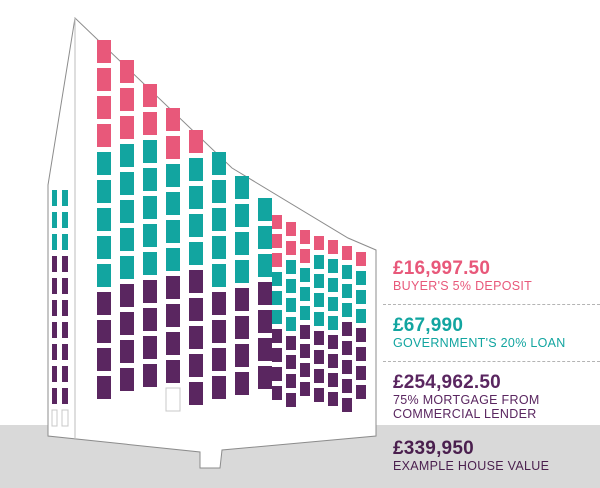  I want to click on loan-label: GOVERNMENT'S 20% LOAN, so click(479, 343).